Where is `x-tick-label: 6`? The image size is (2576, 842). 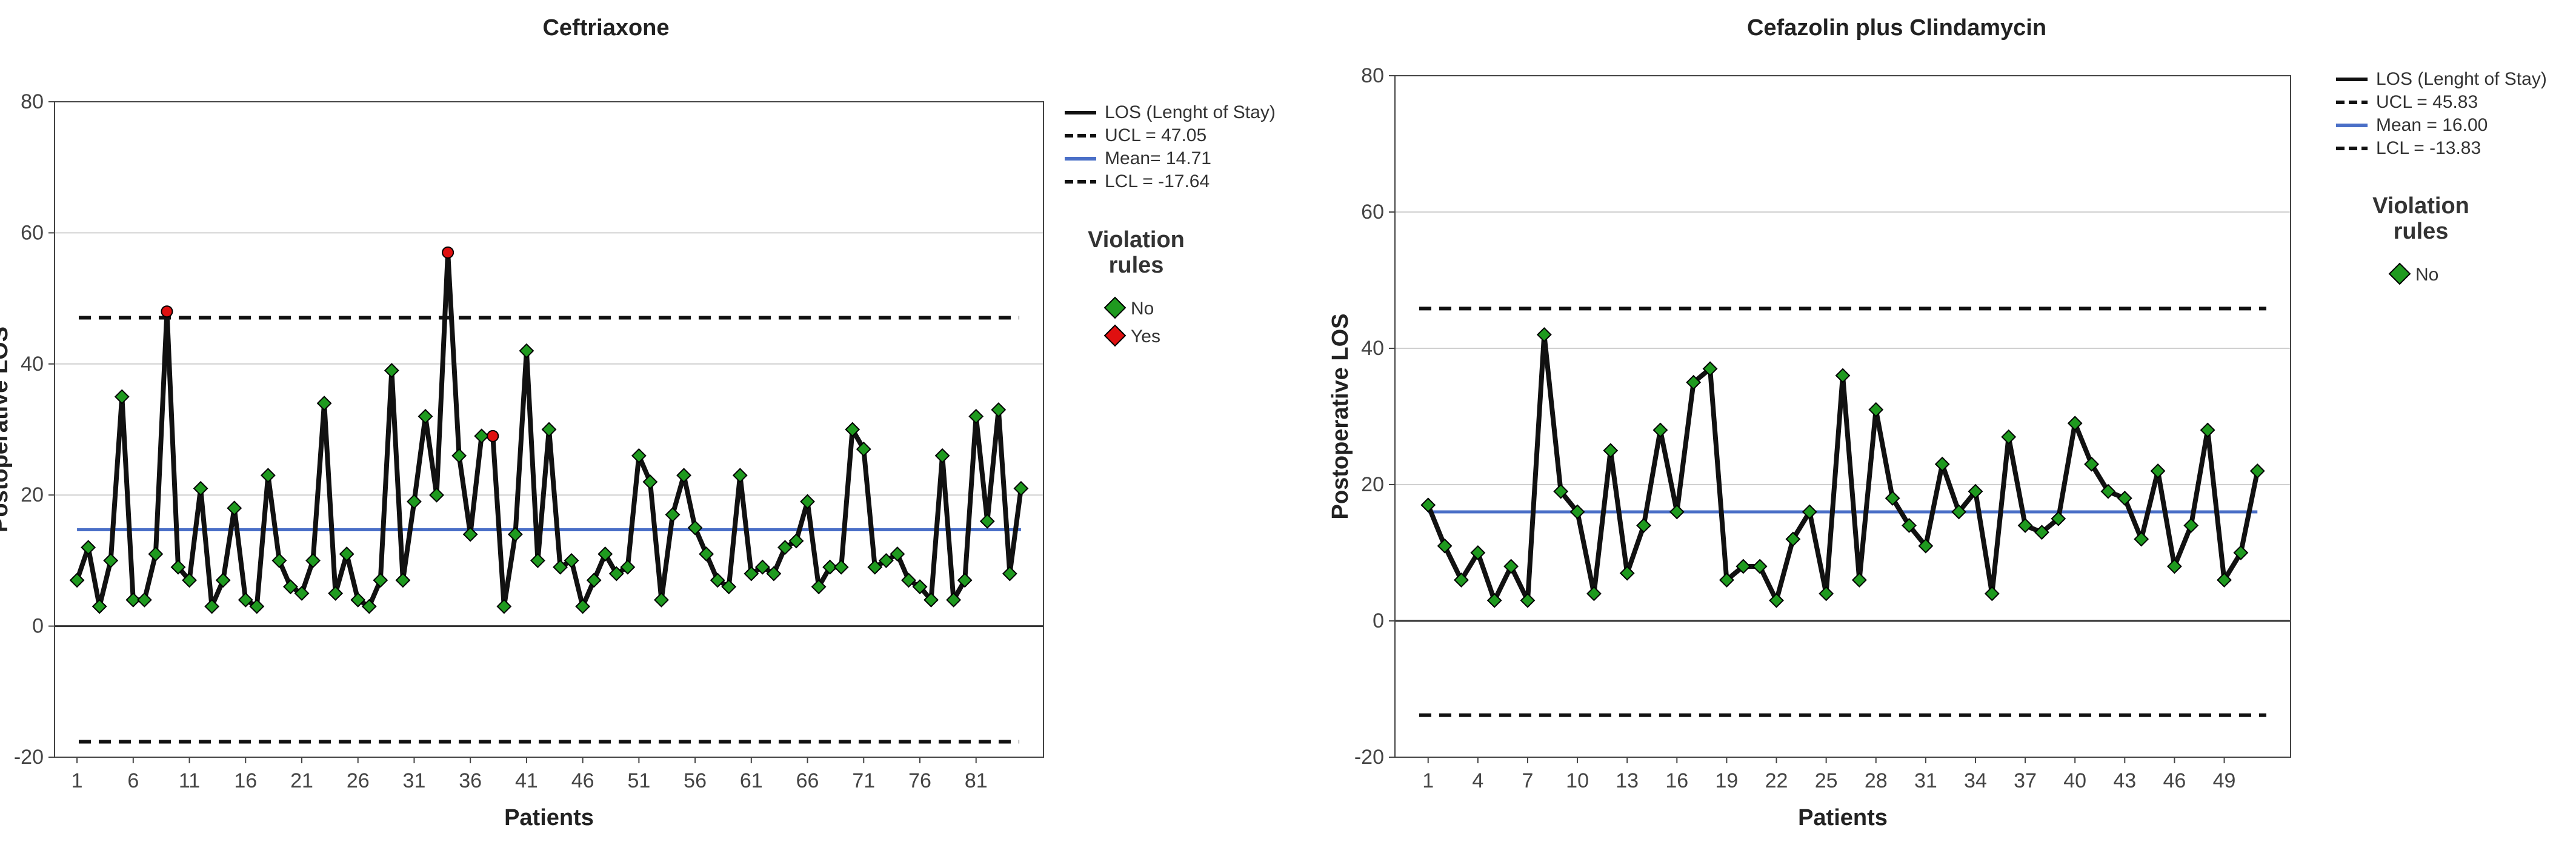
x-tick-label: 6 is located at coordinates (133, 780).